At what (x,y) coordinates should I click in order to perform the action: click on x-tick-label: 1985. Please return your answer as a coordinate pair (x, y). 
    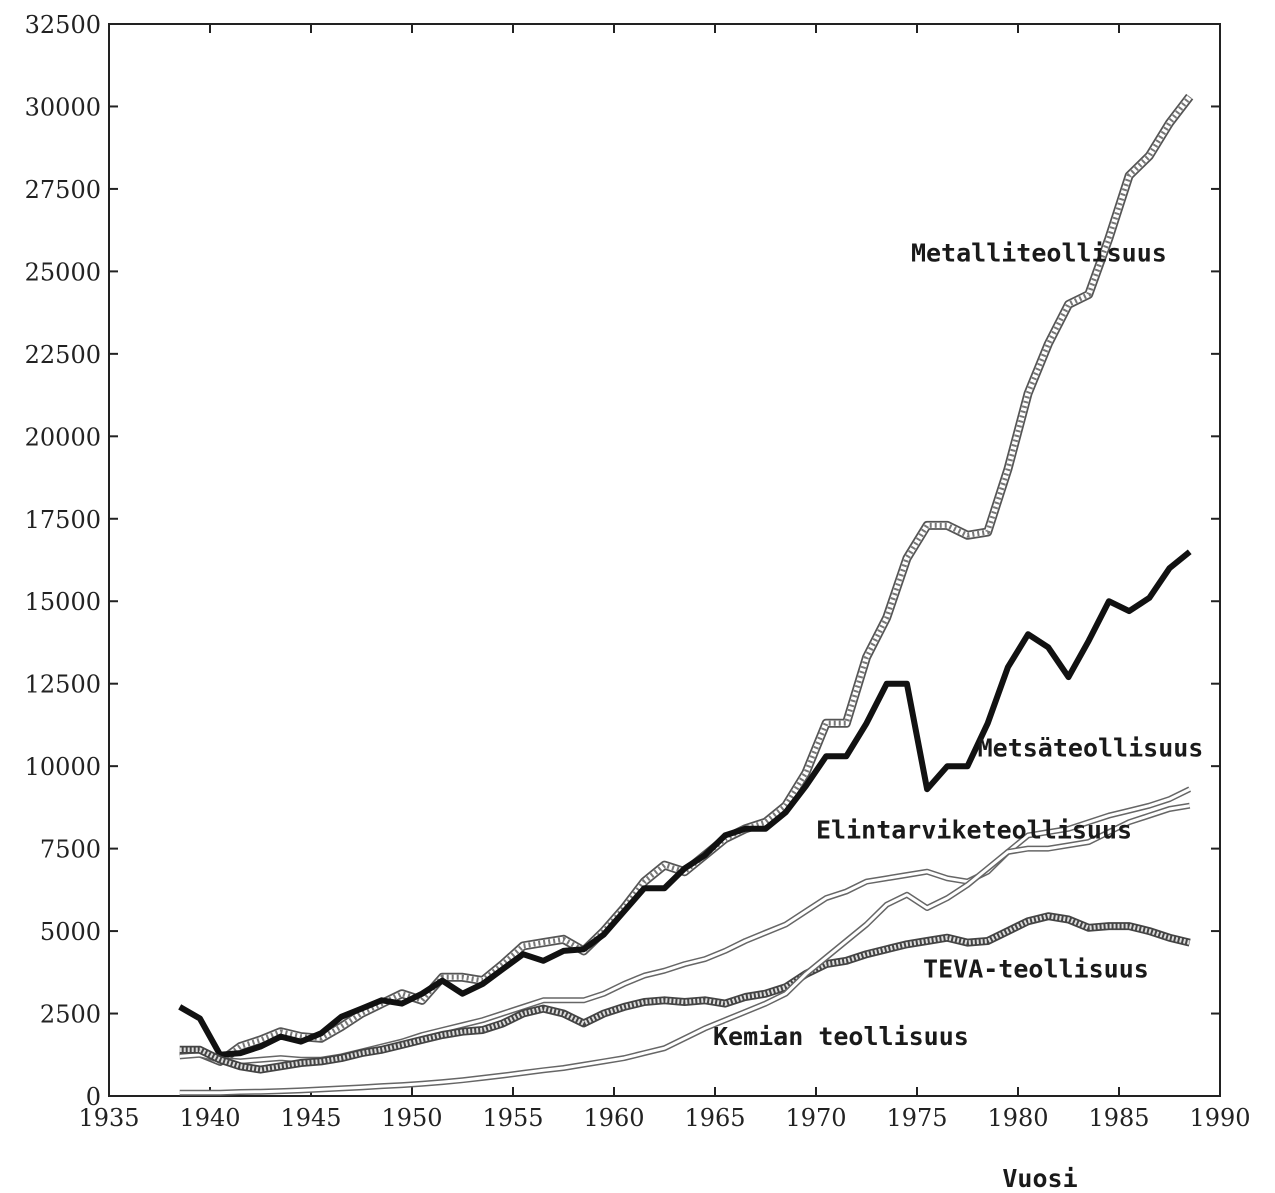
    Looking at the image, I should click on (1118, 1118).